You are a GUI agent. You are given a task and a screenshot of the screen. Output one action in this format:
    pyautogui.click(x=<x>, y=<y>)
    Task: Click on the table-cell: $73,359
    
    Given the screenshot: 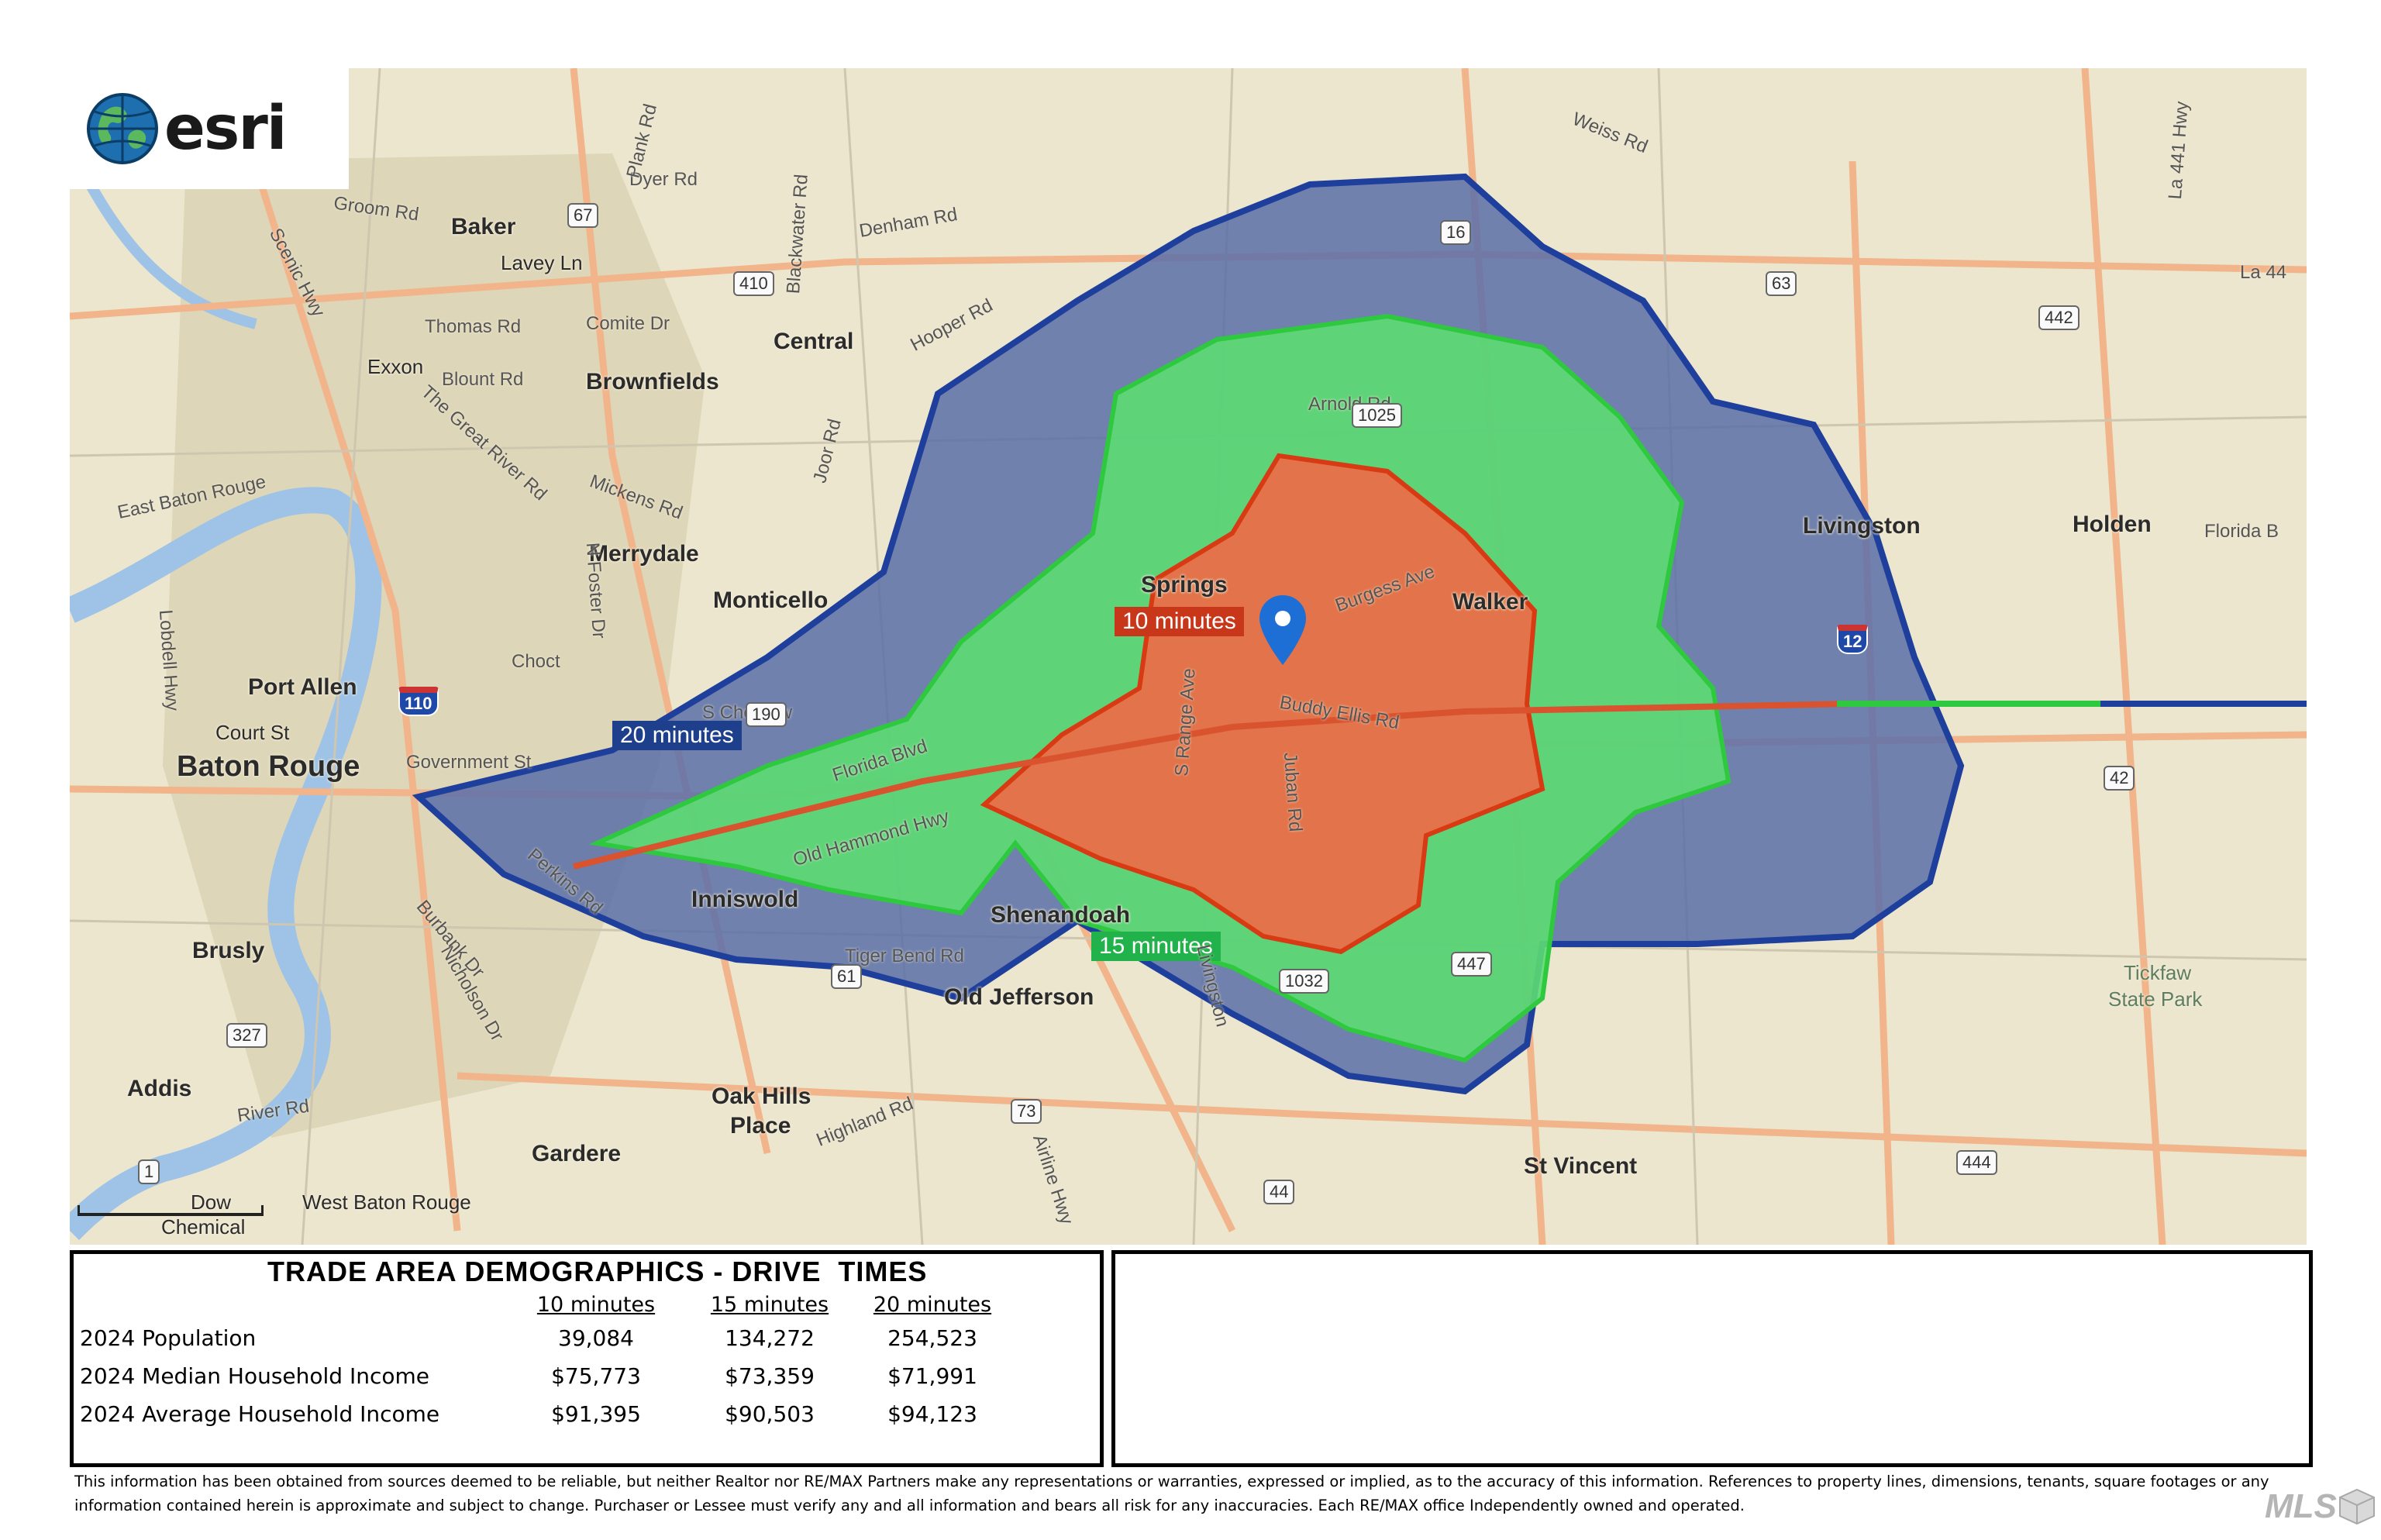 What is the action you would take?
    pyautogui.click(x=770, y=1376)
    